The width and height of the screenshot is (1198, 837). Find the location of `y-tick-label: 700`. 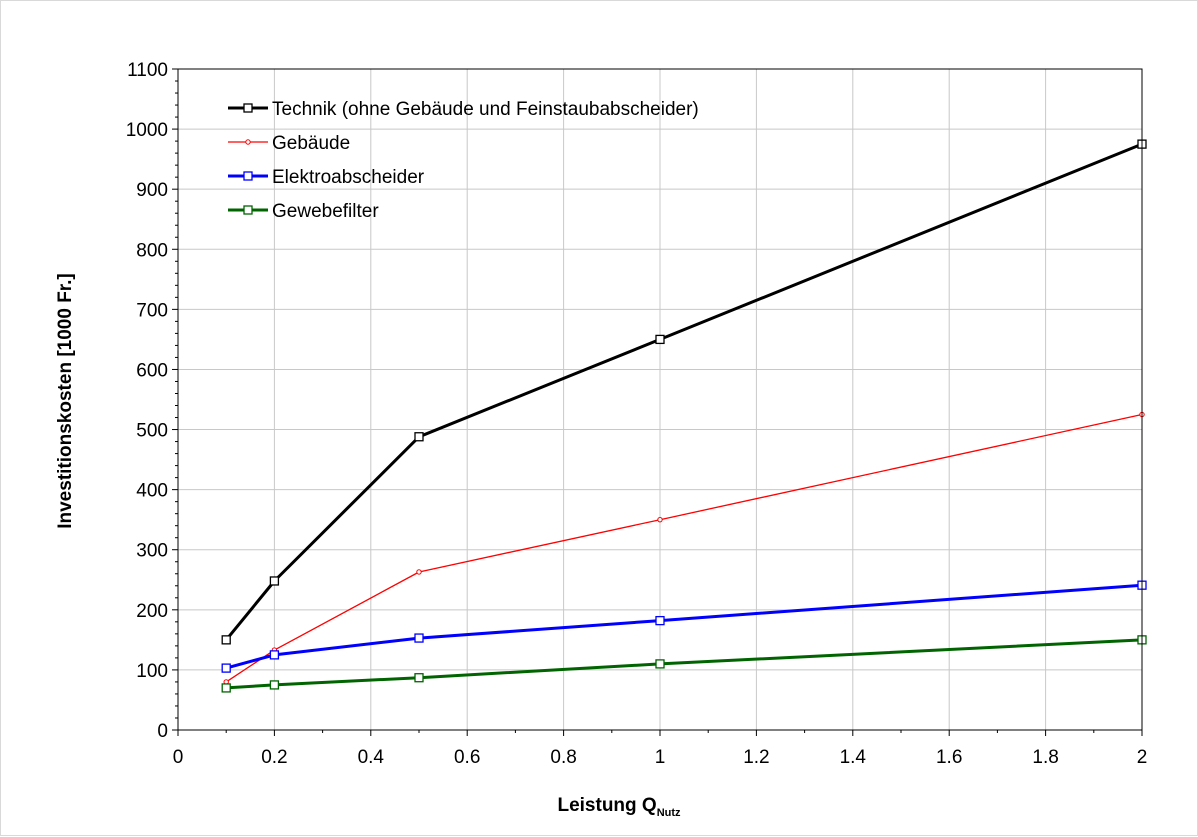

y-tick-label: 700 is located at coordinates (152, 310).